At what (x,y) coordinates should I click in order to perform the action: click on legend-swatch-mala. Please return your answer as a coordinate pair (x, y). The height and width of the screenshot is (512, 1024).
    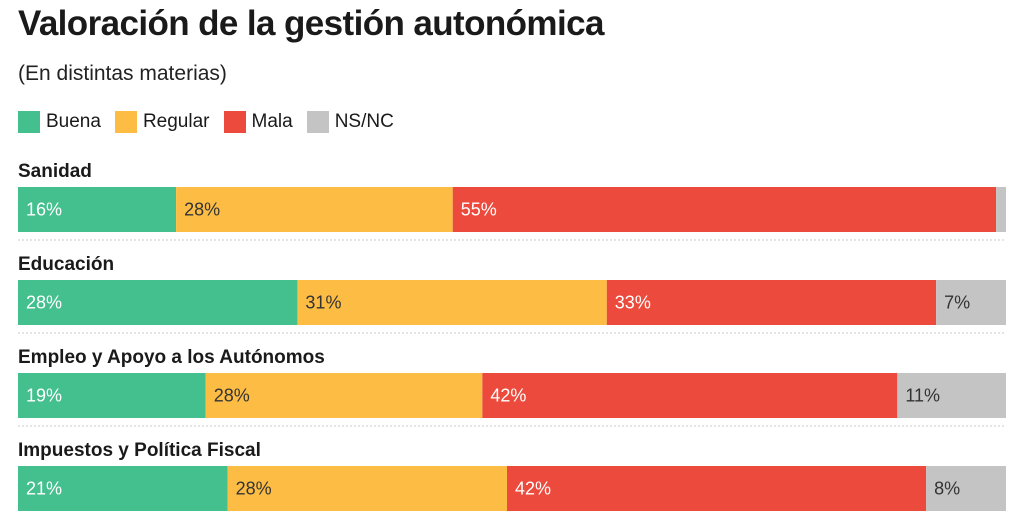
    Looking at the image, I should click on (234, 122).